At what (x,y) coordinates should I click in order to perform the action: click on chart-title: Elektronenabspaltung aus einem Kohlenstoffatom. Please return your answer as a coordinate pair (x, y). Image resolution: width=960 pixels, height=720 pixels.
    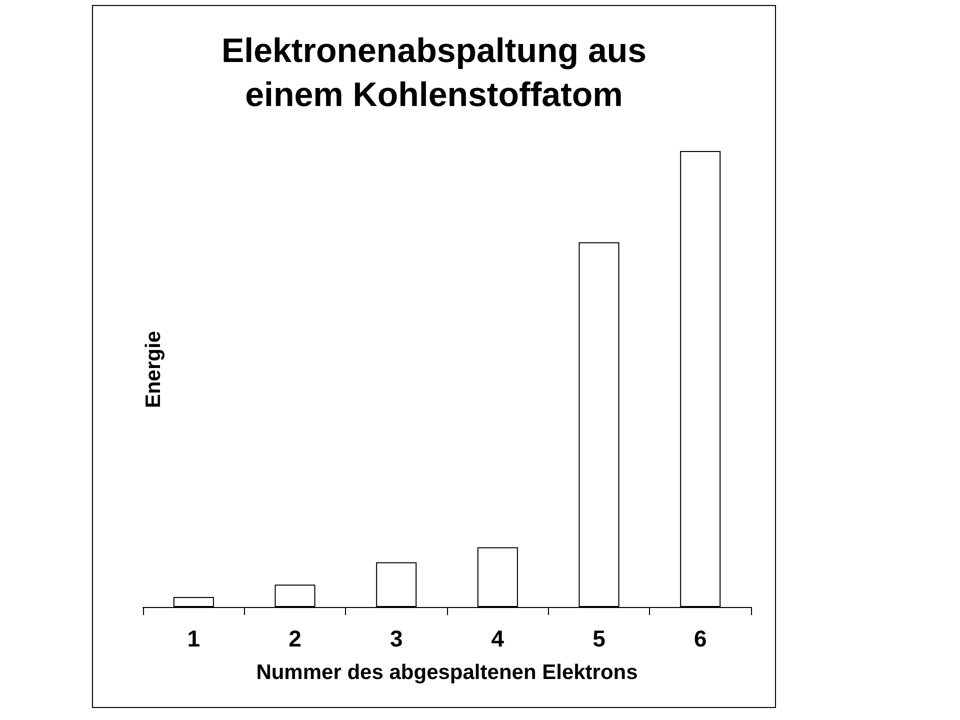
    Looking at the image, I should click on (434, 73).